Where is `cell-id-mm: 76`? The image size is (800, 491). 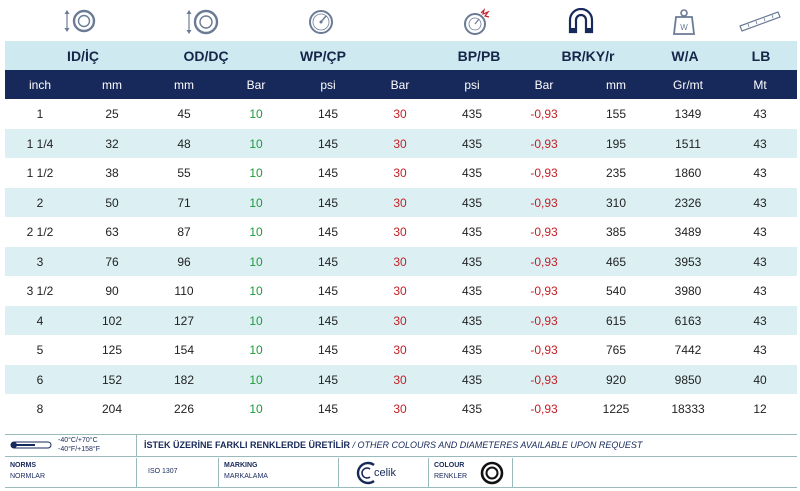
cell-id-mm: 76 is located at coordinates (112, 261).